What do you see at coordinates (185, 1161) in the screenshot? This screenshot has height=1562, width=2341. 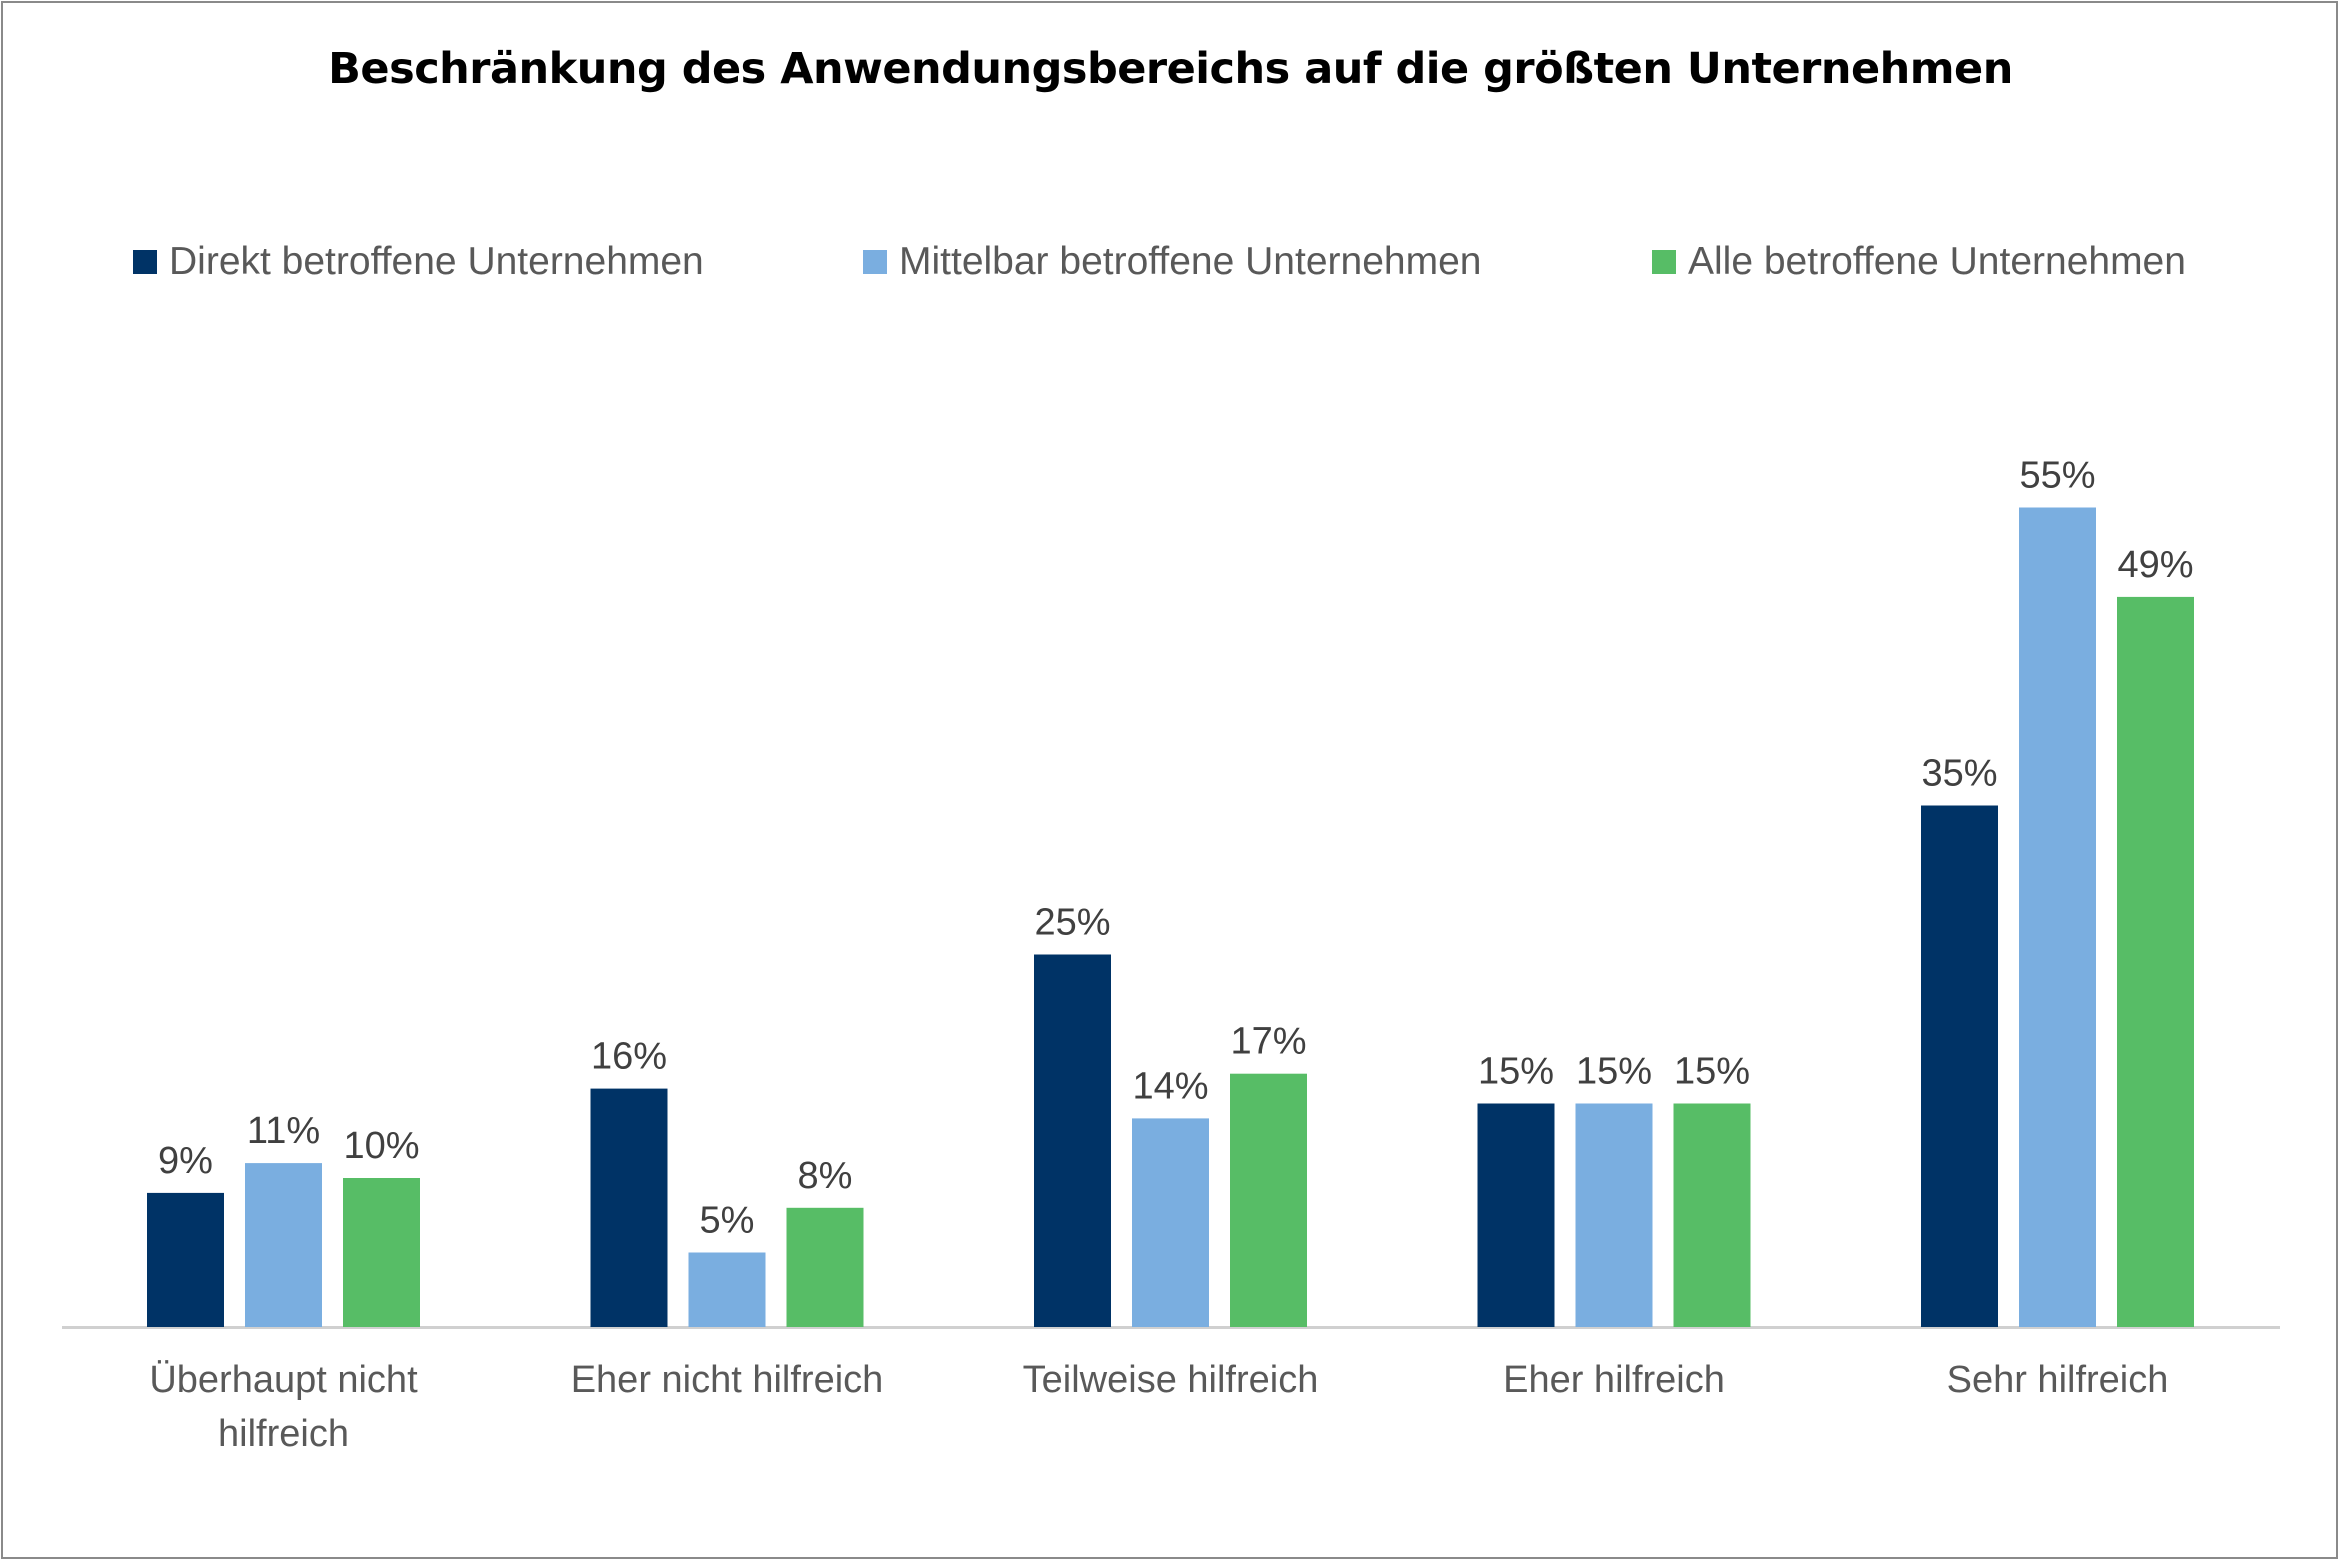 I see `data-label-direkt-0: 9%` at bounding box center [185, 1161].